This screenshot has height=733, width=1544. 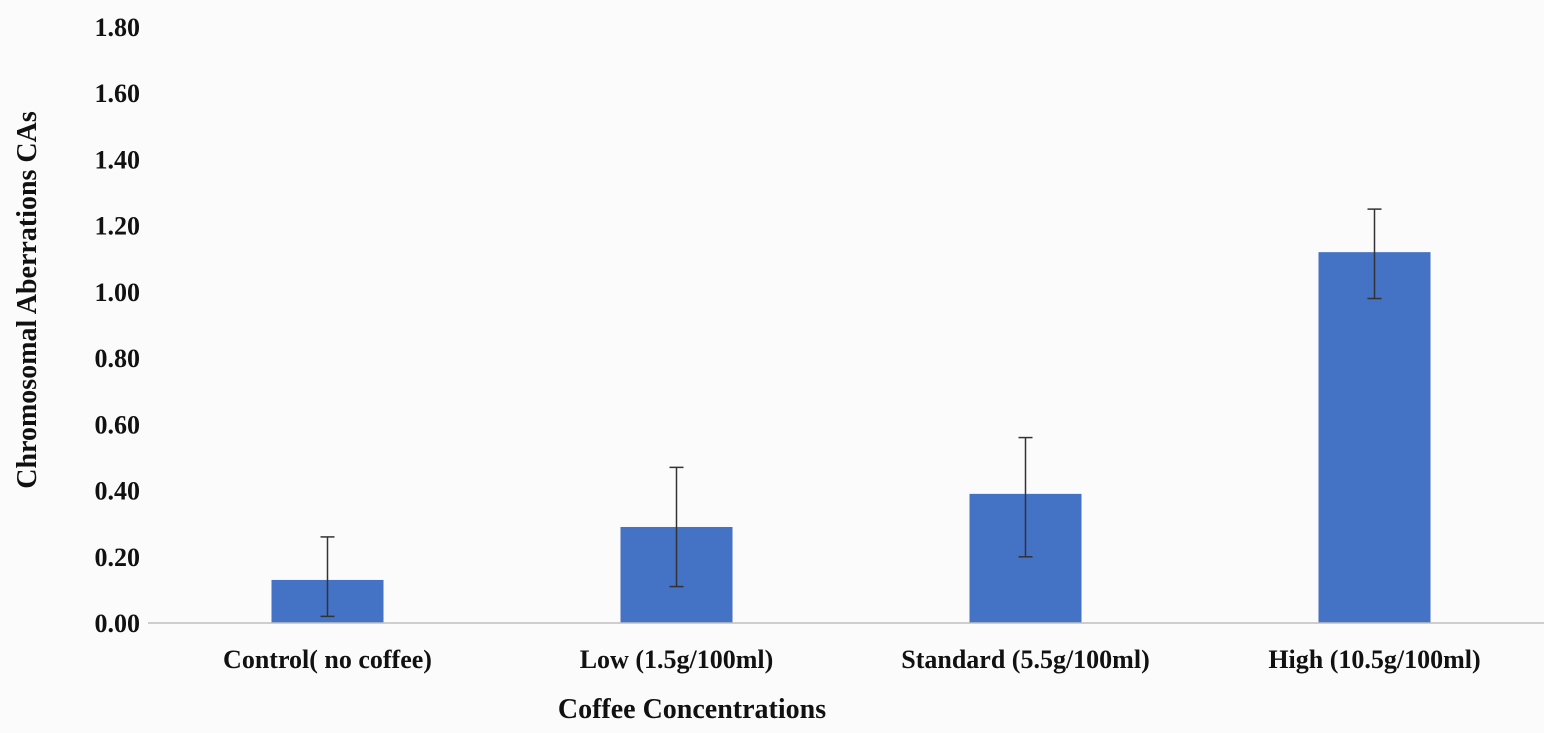 What do you see at coordinates (118, 226) in the screenshot?
I see `y-tick-label: 1.20` at bounding box center [118, 226].